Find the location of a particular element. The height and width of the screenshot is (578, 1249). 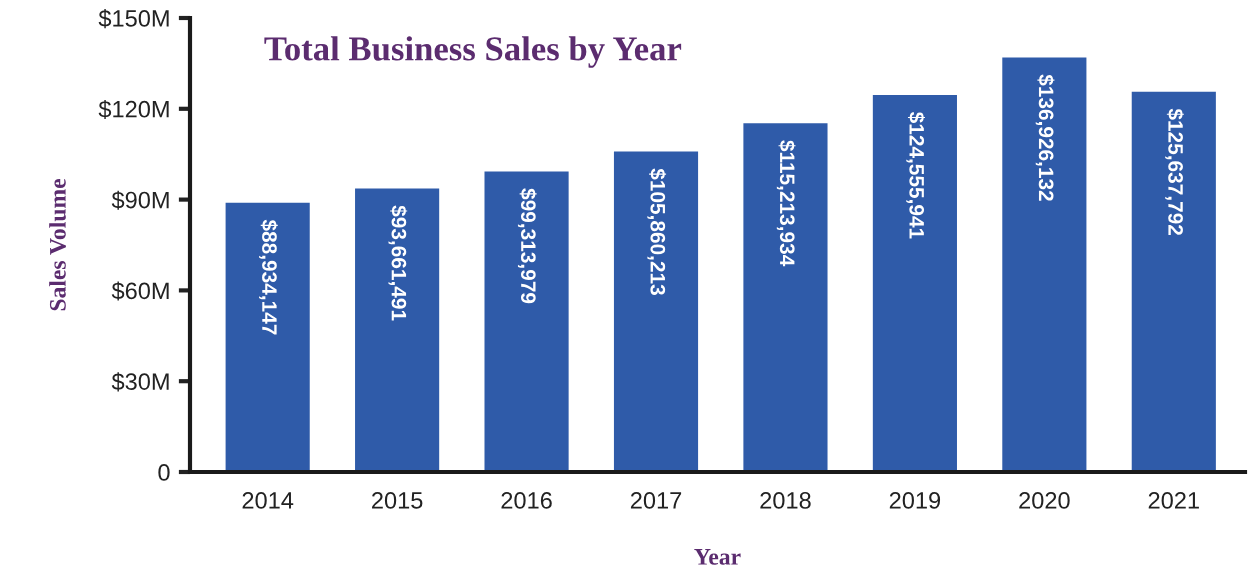

data-label: $125,637,792 is located at coordinates (1174, 172).